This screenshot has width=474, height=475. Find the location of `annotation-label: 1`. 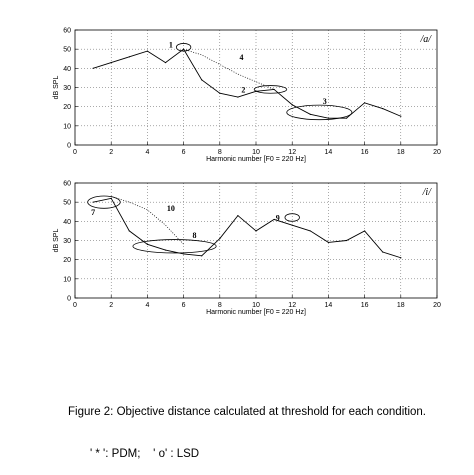

annotation-label: 1 is located at coordinates (171, 44).